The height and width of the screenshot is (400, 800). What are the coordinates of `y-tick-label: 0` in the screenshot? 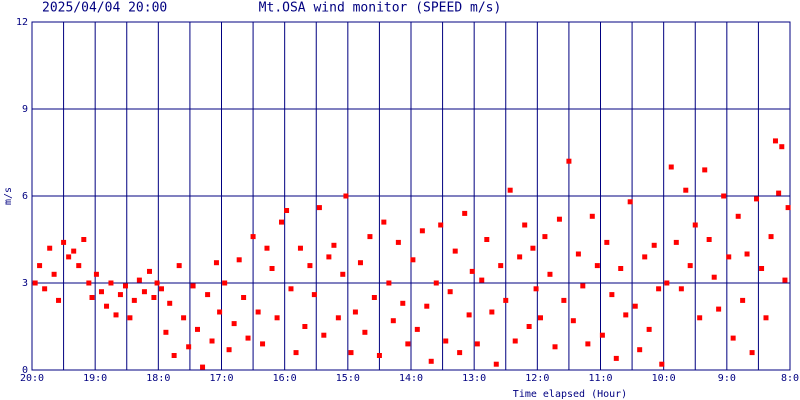 It's located at (25, 370).